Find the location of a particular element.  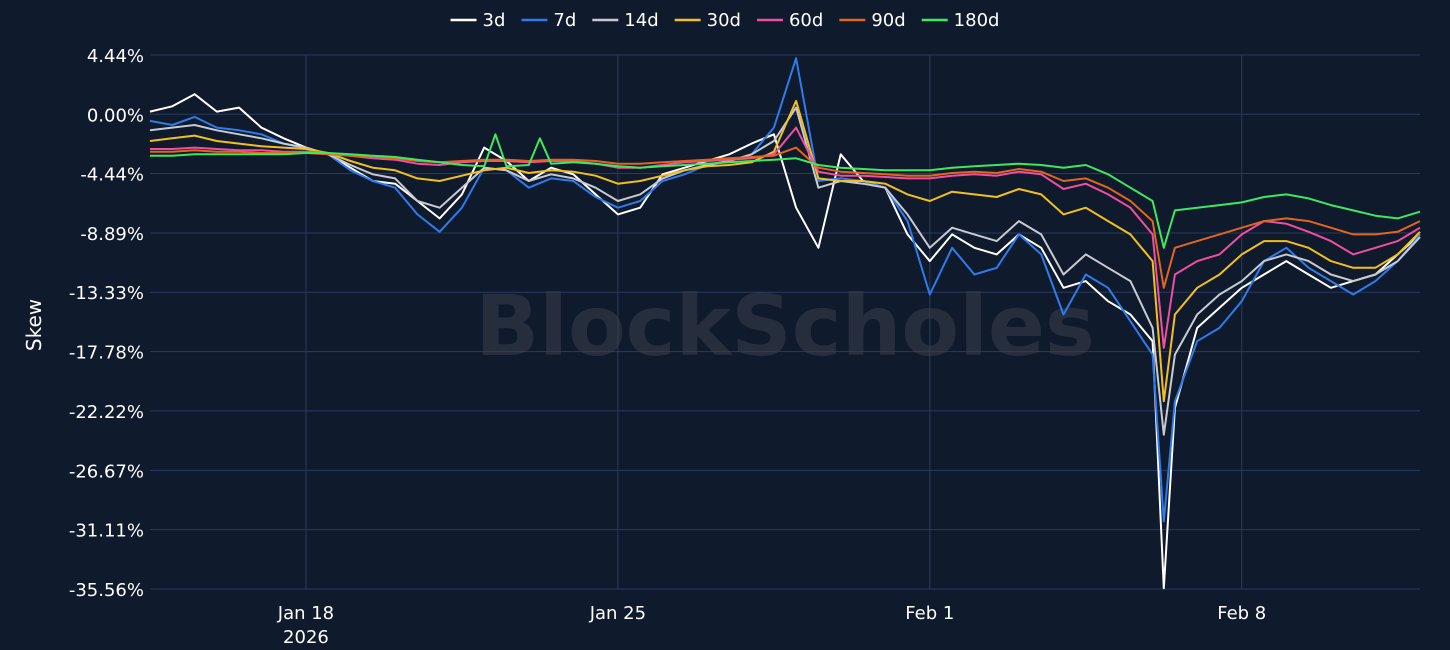

x-tick-label: Feb 8 is located at coordinates (1241, 613).